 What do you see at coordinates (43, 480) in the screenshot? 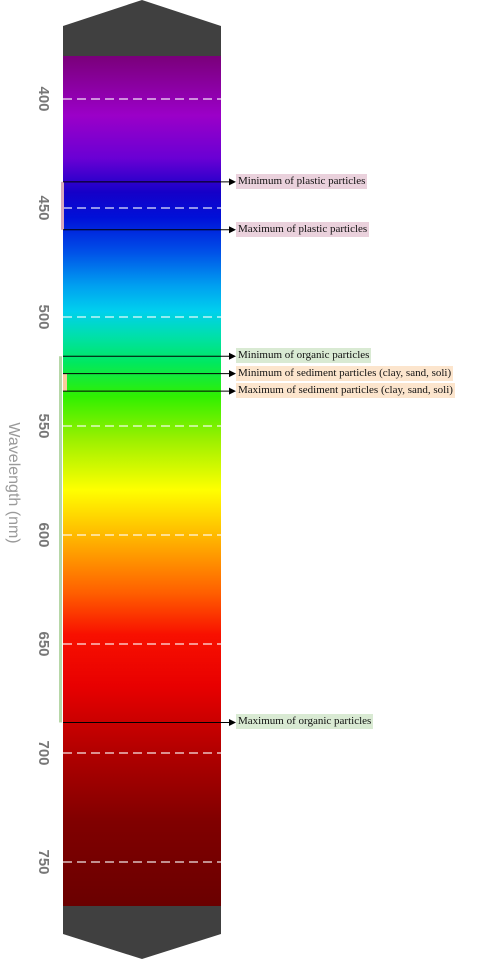
I see `tick-labels: 400 450 500 550 600 650 700 750` at bounding box center [43, 480].